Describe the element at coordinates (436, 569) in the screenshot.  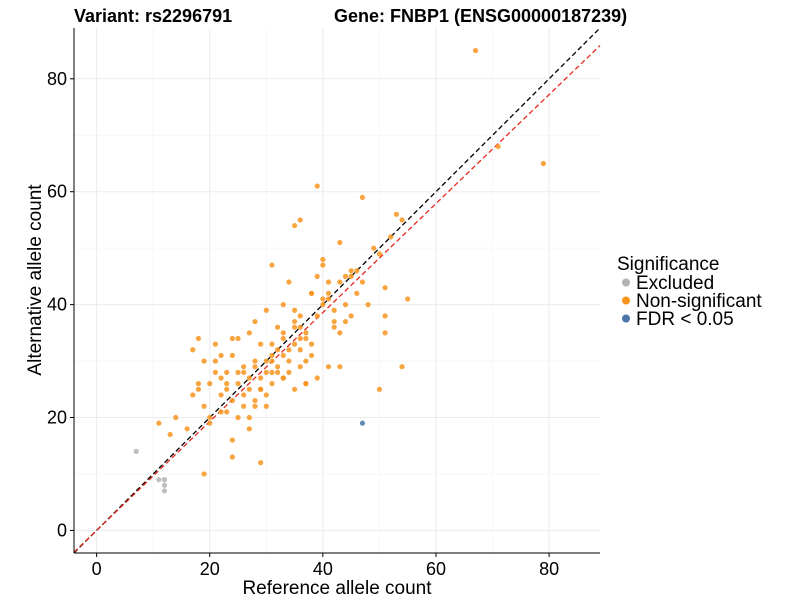
I see `x-tick-label: 60` at that location.